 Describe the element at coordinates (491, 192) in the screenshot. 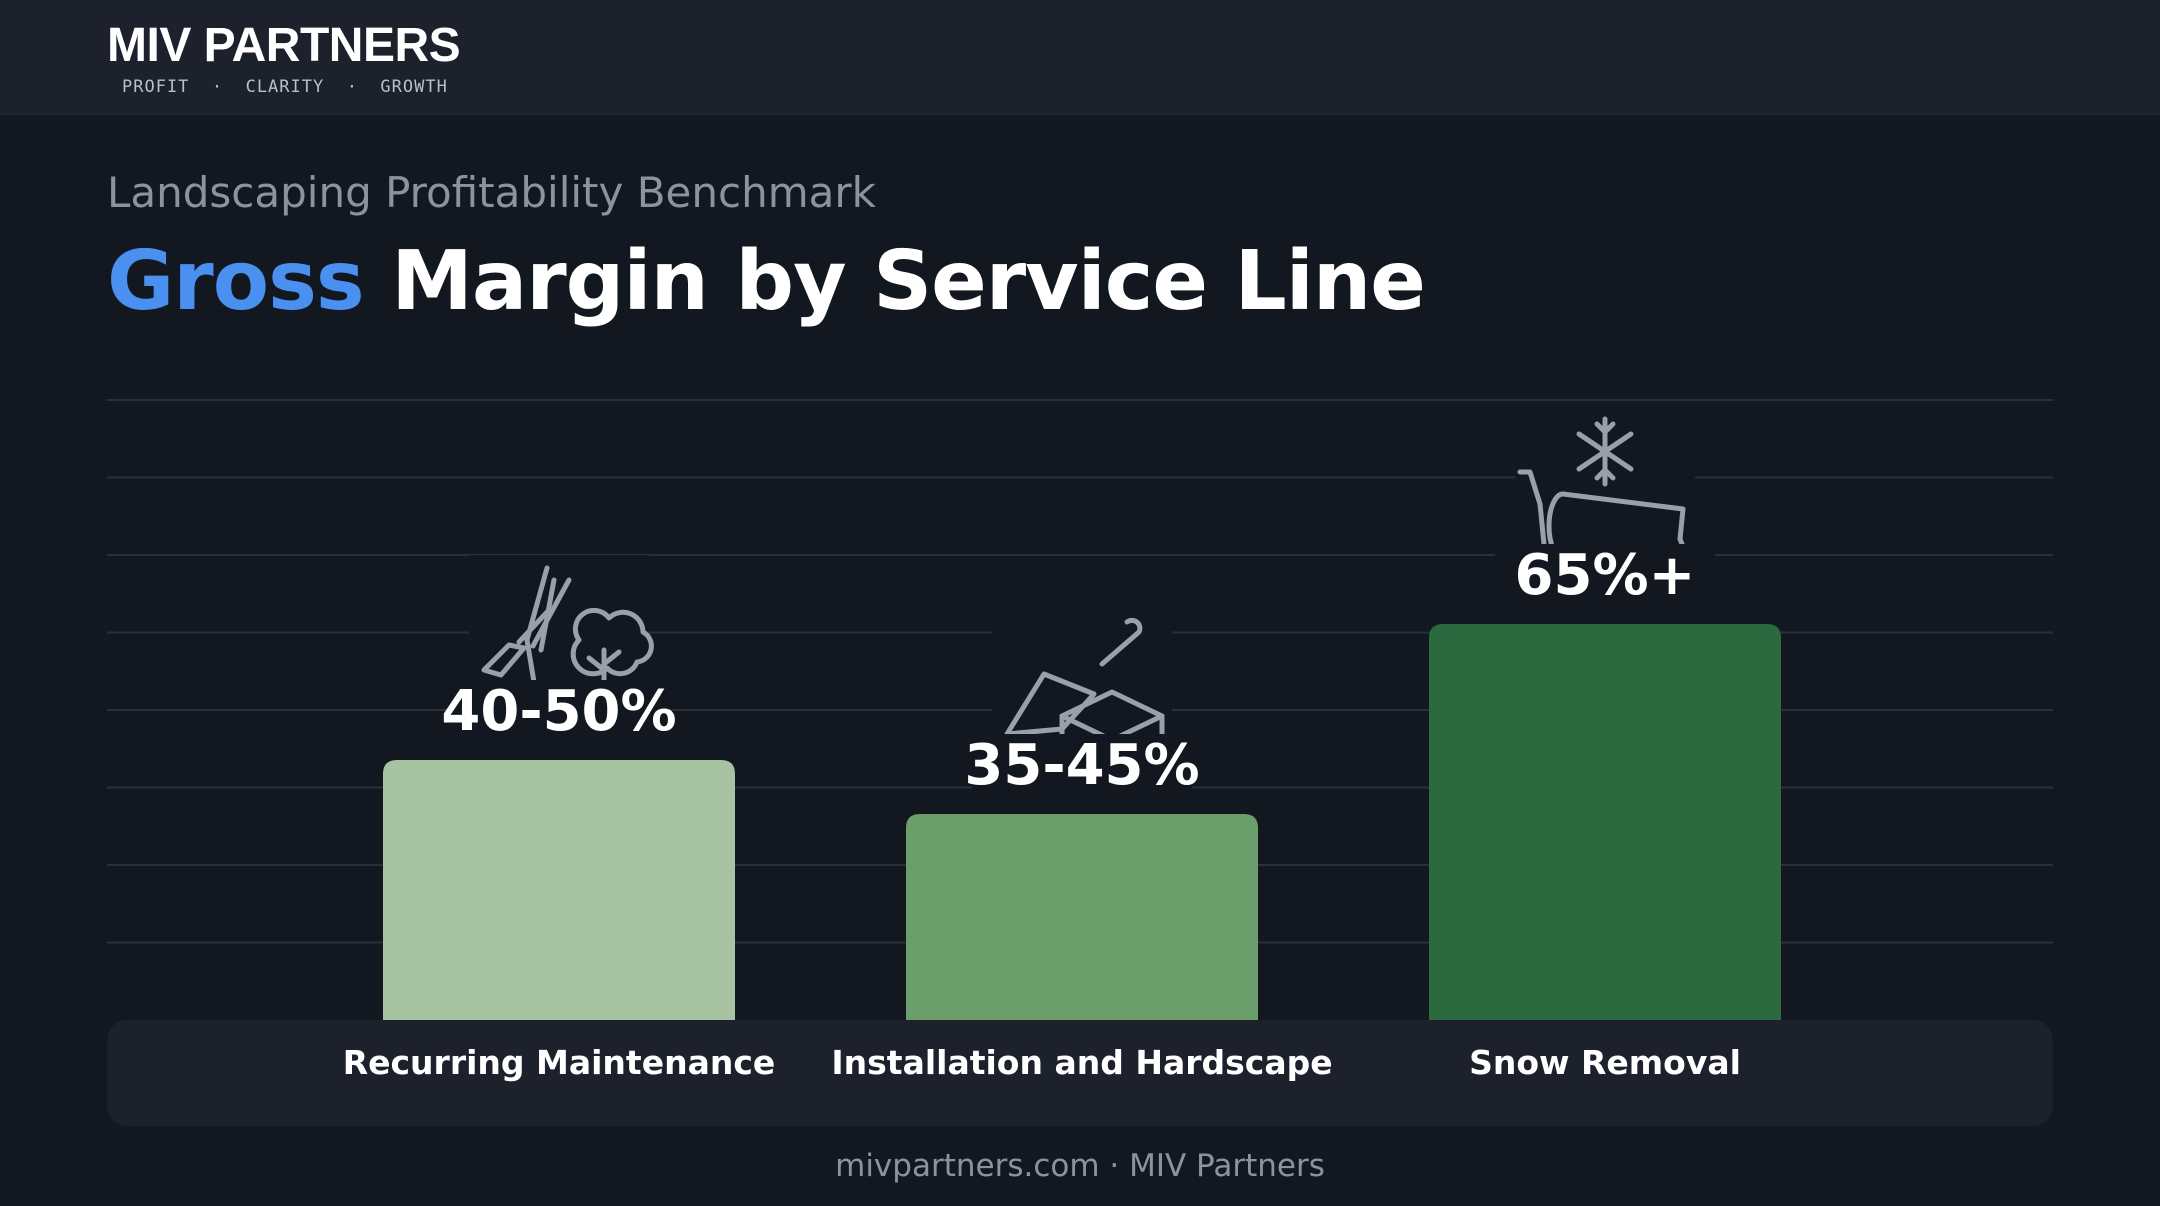

I see `page-subtitle: Landscaping Profitability Benchmark` at that location.